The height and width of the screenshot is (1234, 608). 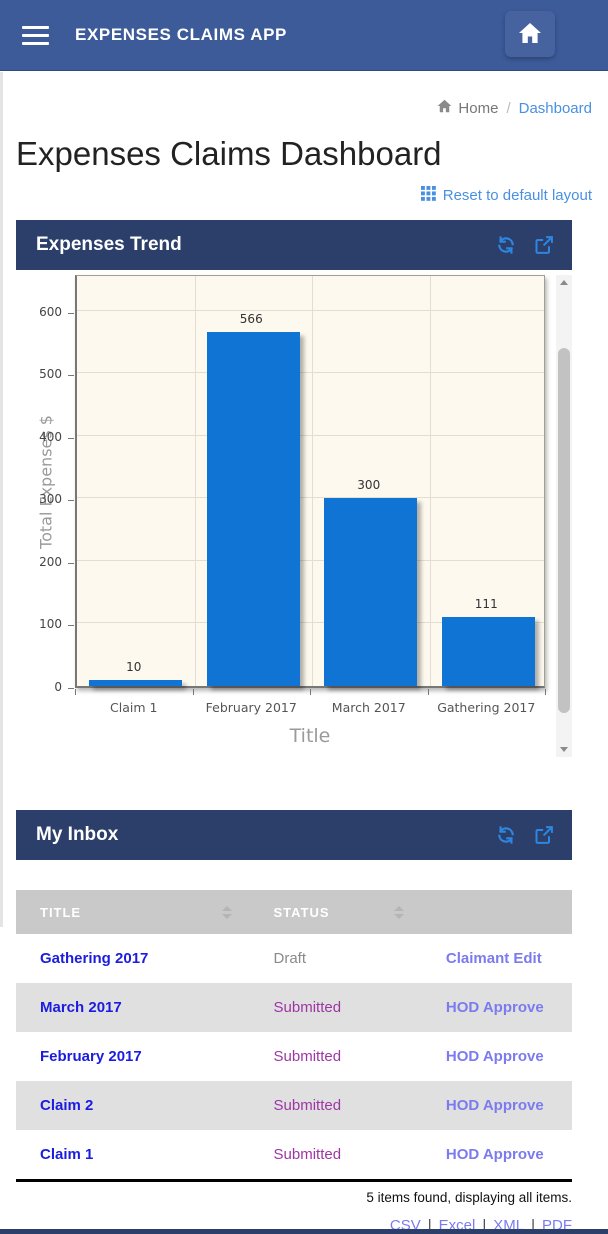 I want to click on bar-value-label: 566, so click(x=251, y=318).